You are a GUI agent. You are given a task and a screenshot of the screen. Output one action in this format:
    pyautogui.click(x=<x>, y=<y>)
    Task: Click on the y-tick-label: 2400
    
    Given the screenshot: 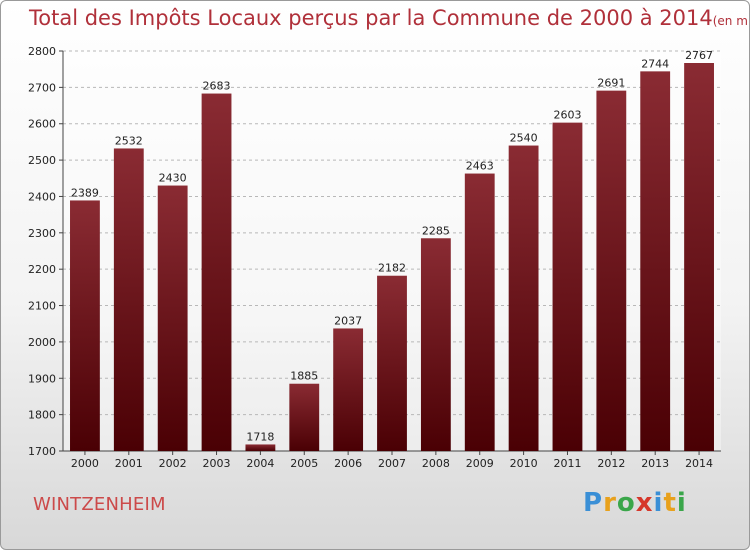 What is the action you would take?
    pyautogui.click(x=42, y=196)
    